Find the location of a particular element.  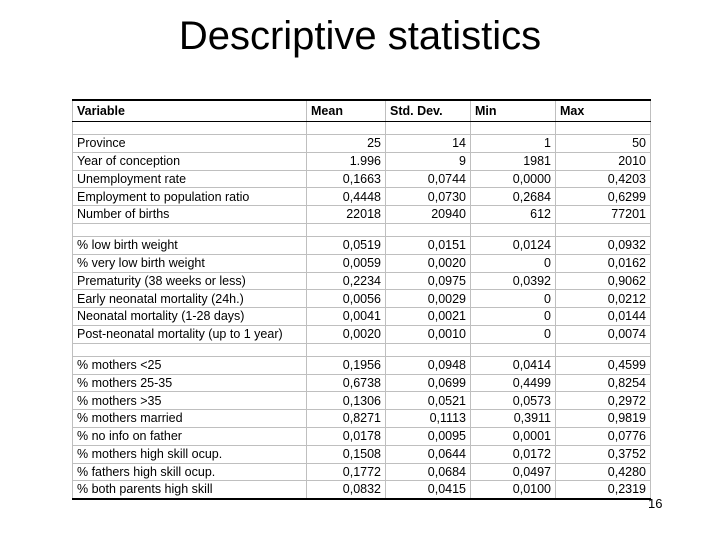

value-cell: 0,0975 is located at coordinates (428, 281).